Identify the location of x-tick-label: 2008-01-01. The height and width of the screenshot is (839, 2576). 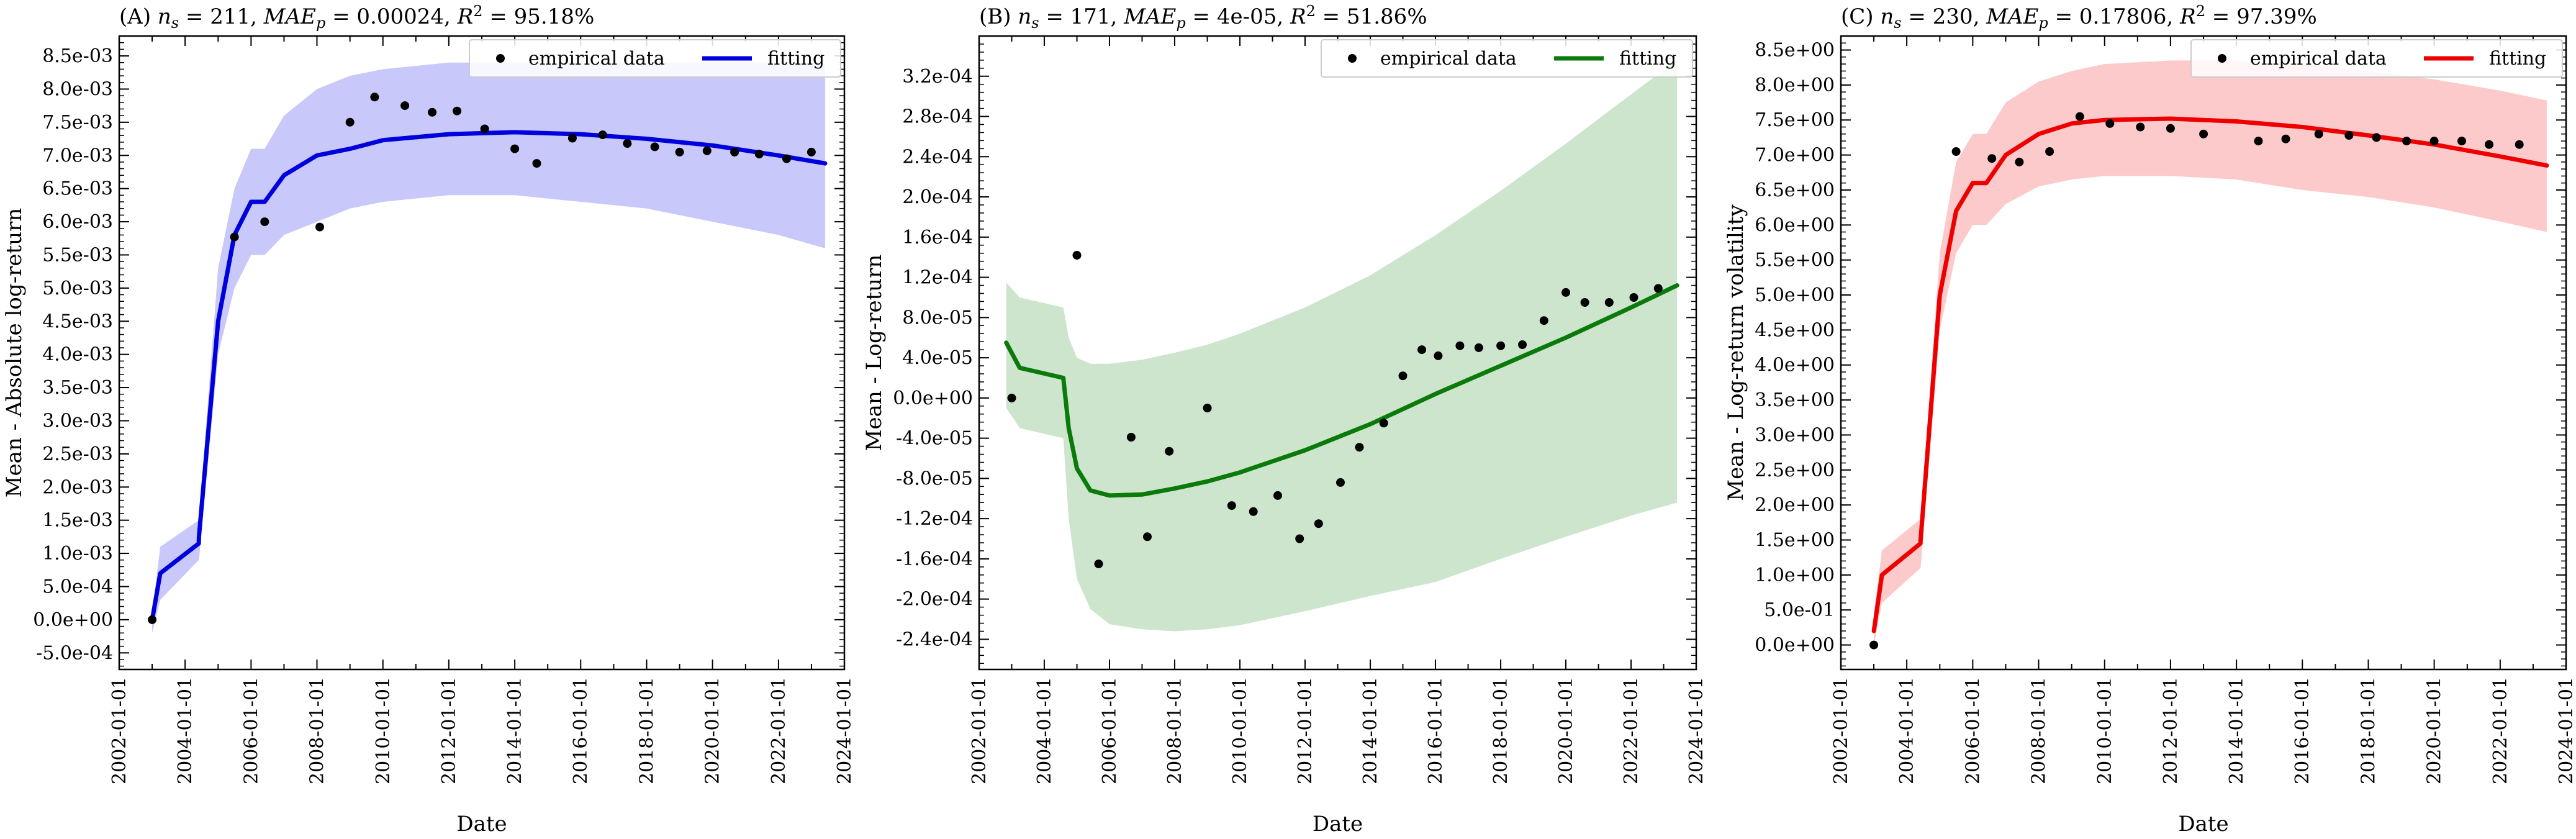
(1175, 730).